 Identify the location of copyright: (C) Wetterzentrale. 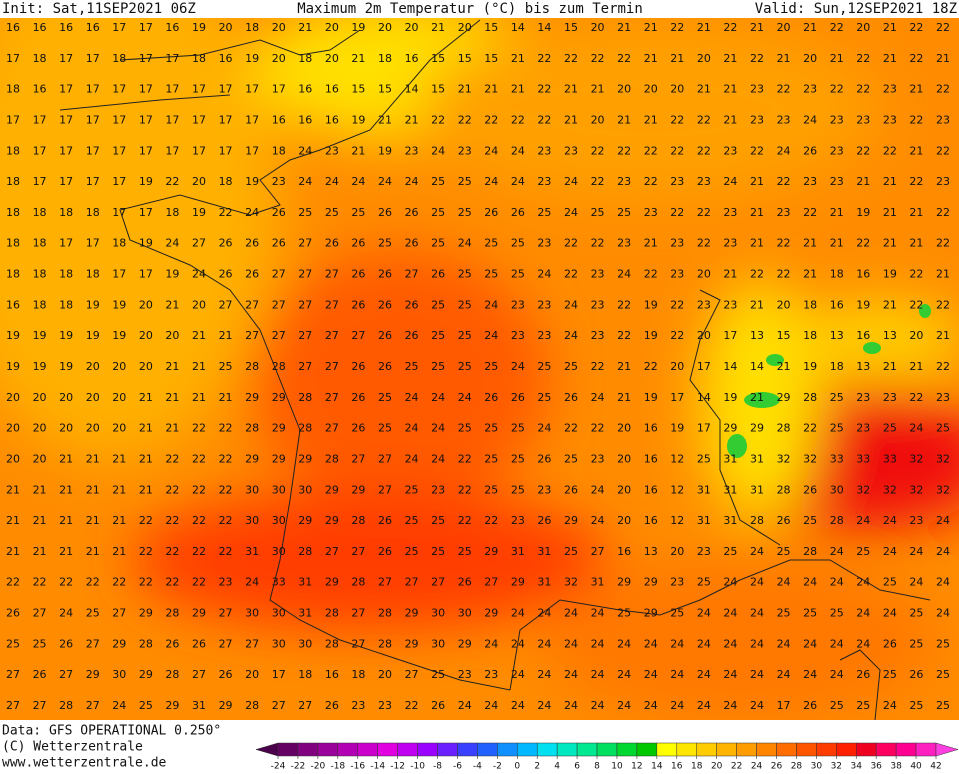
(72, 747).